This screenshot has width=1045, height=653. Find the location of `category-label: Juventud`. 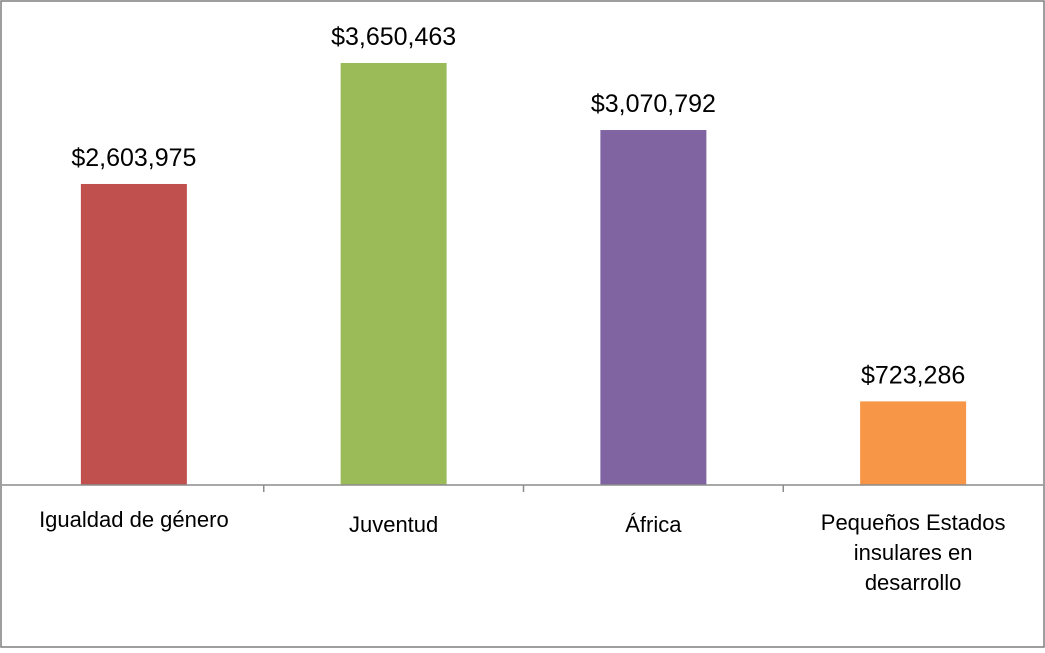

category-label: Juventud is located at coordinates (393, 524).